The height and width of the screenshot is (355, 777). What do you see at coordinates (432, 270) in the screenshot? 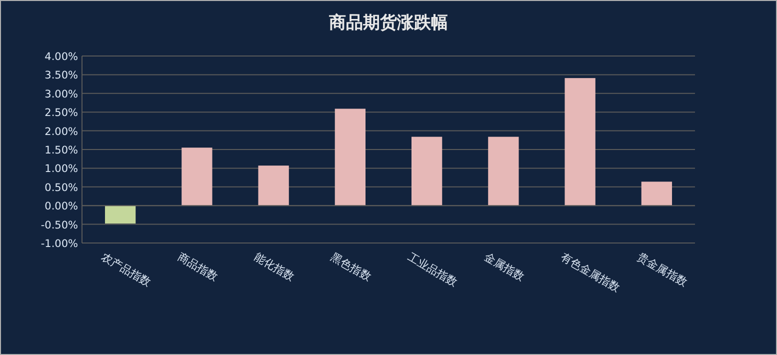
I see `x-tick-label: 工业品指数` at bounding box center [432, 270].